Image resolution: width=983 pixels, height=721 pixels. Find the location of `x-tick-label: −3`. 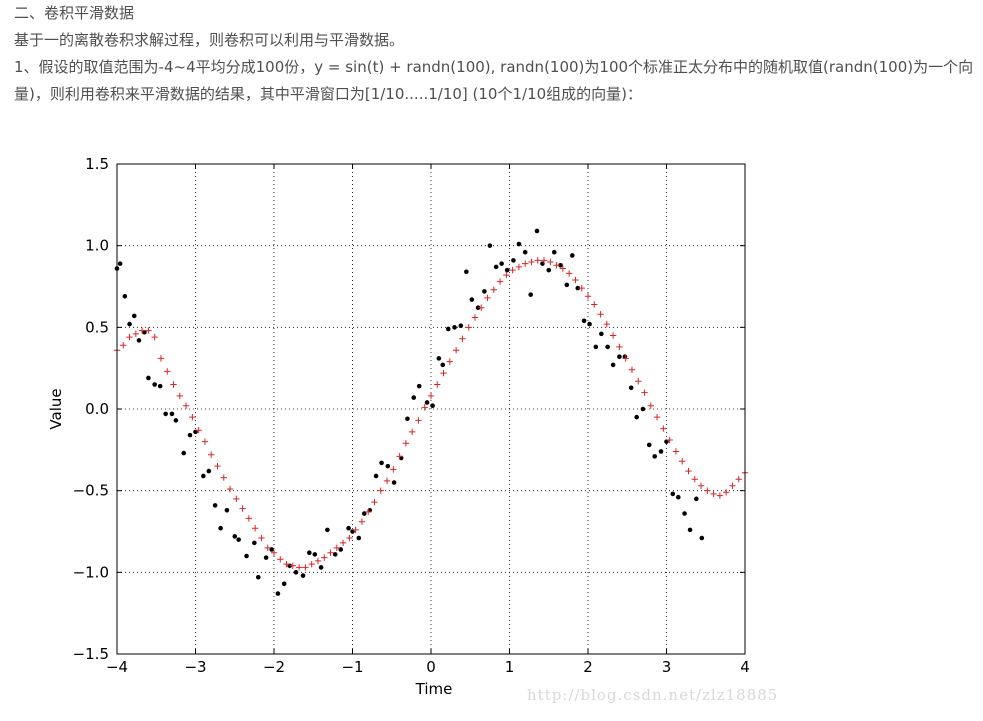

x-tick-label: −3 is located at coordinates (195, 667).